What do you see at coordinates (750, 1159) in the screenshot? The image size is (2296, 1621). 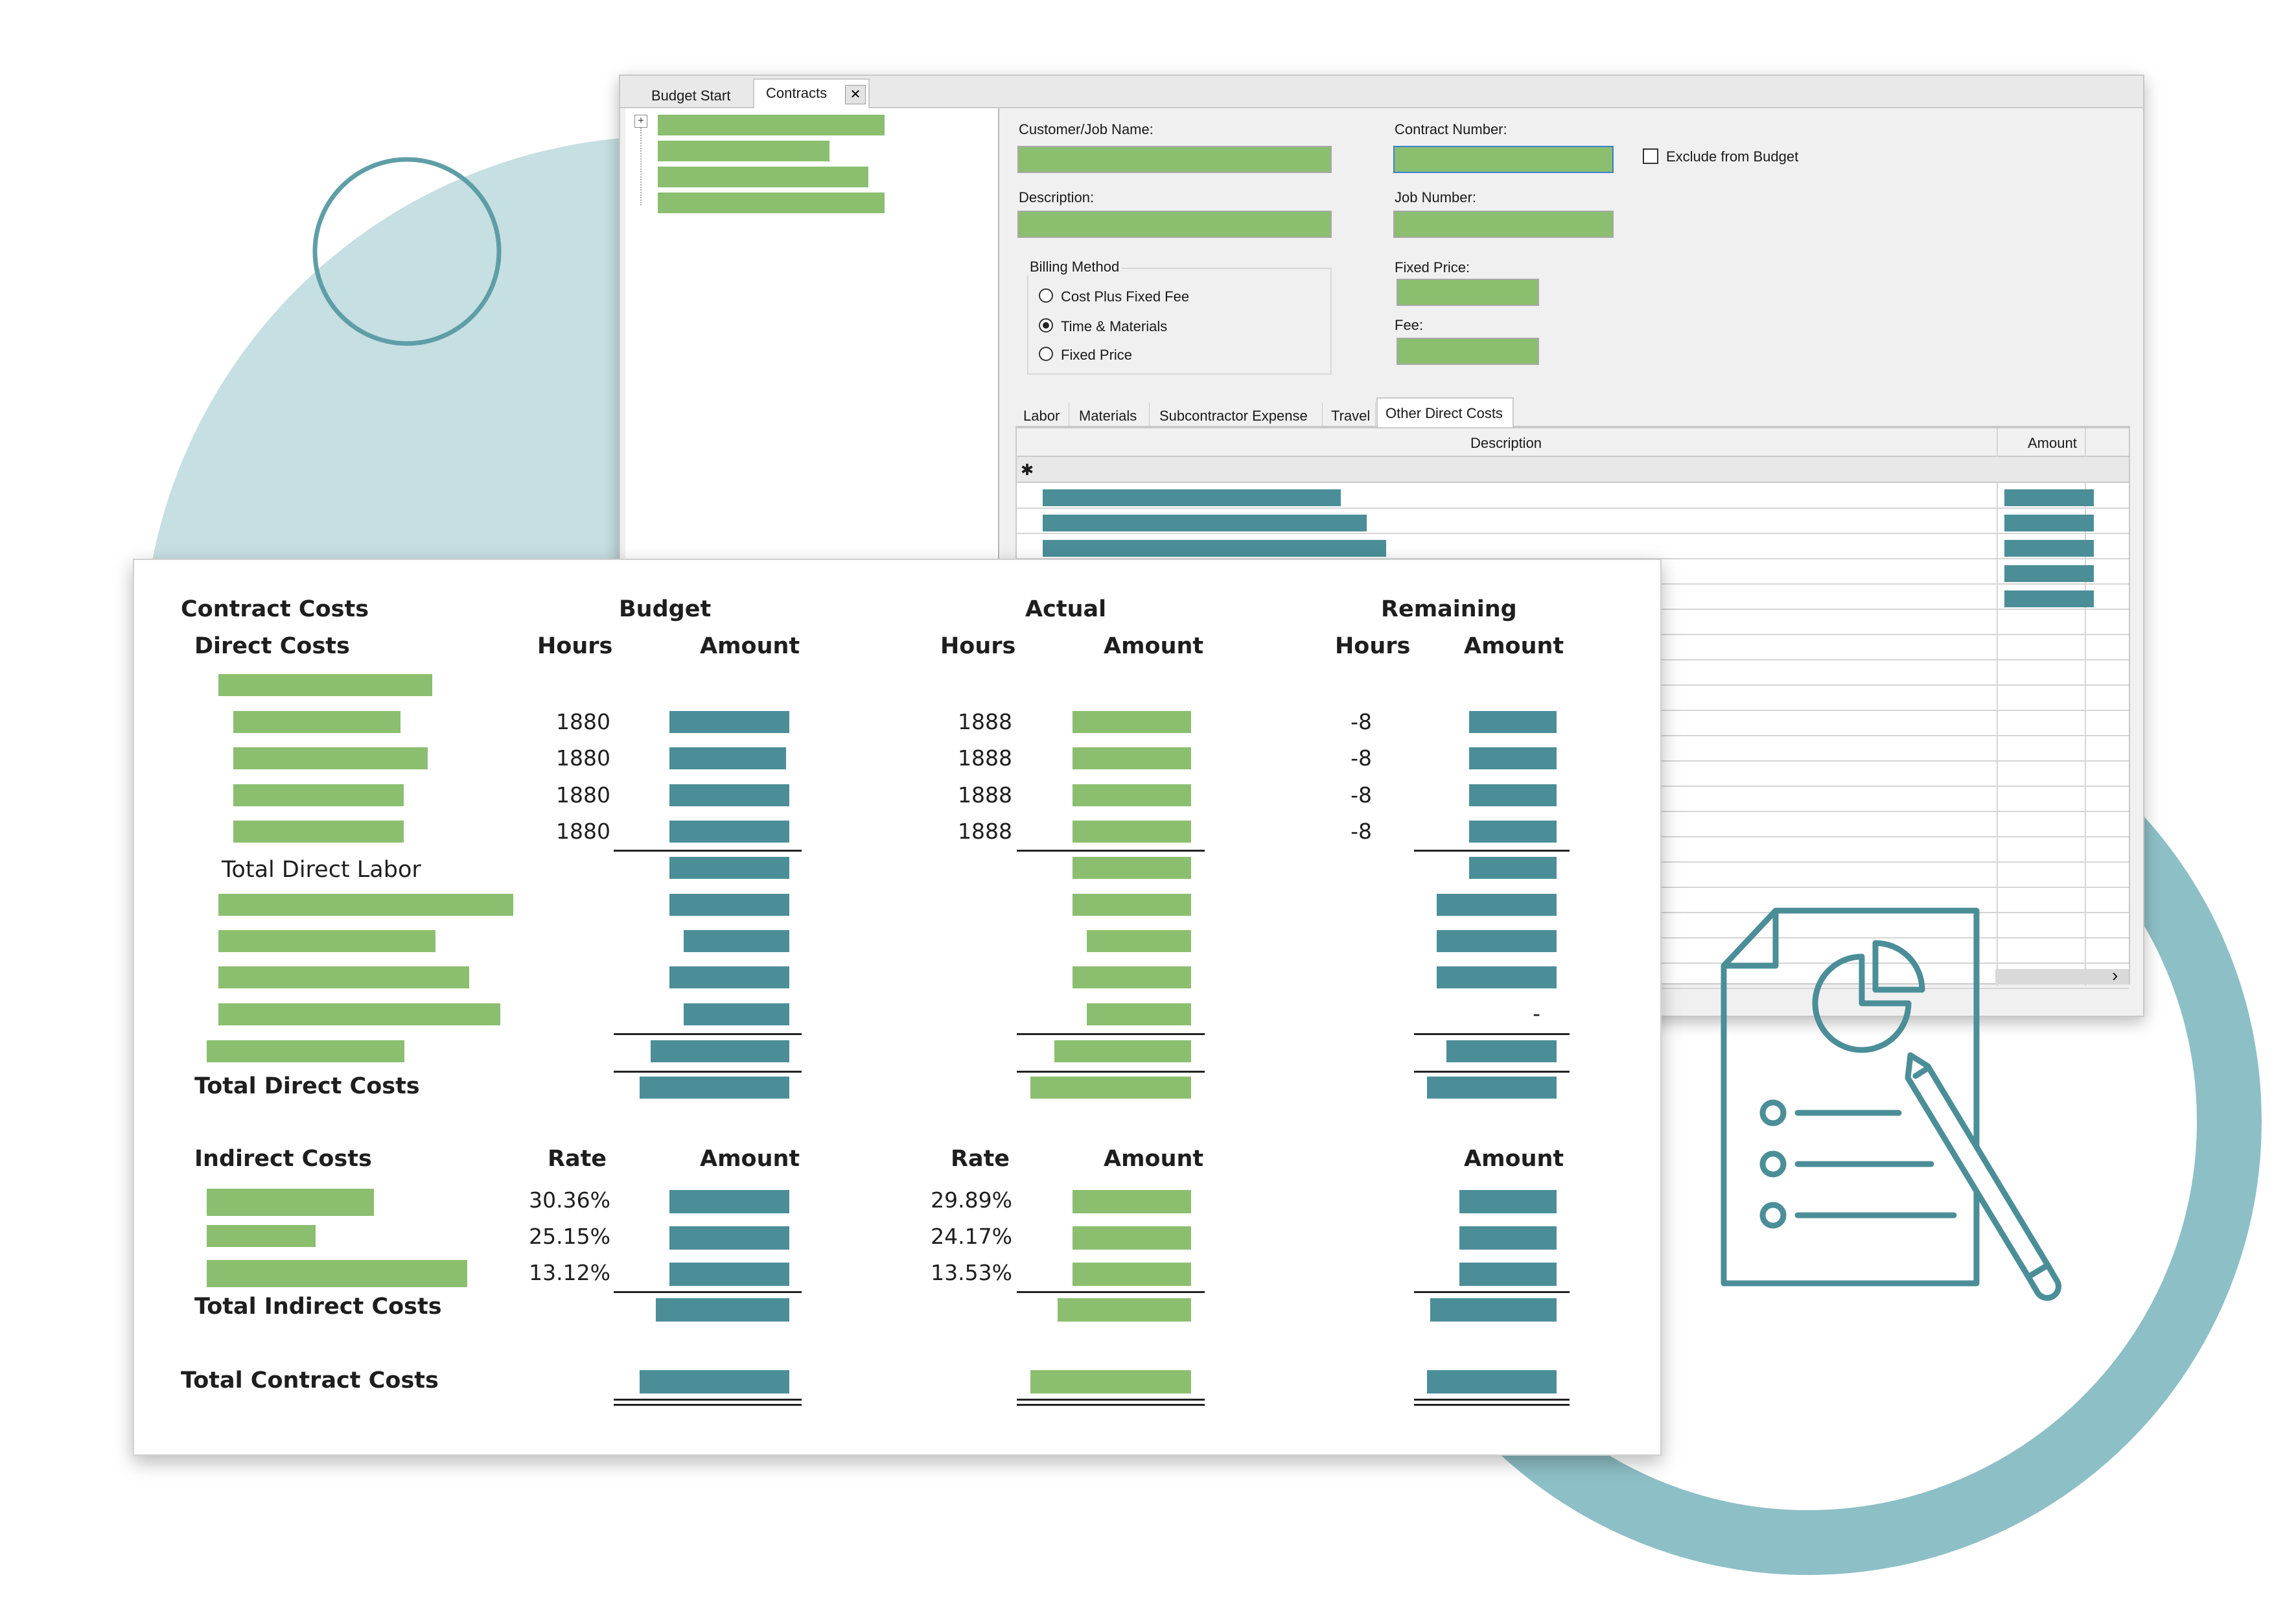 I see `budget-indirect-amount-header: Amount` at bounding box center [750, 1159].